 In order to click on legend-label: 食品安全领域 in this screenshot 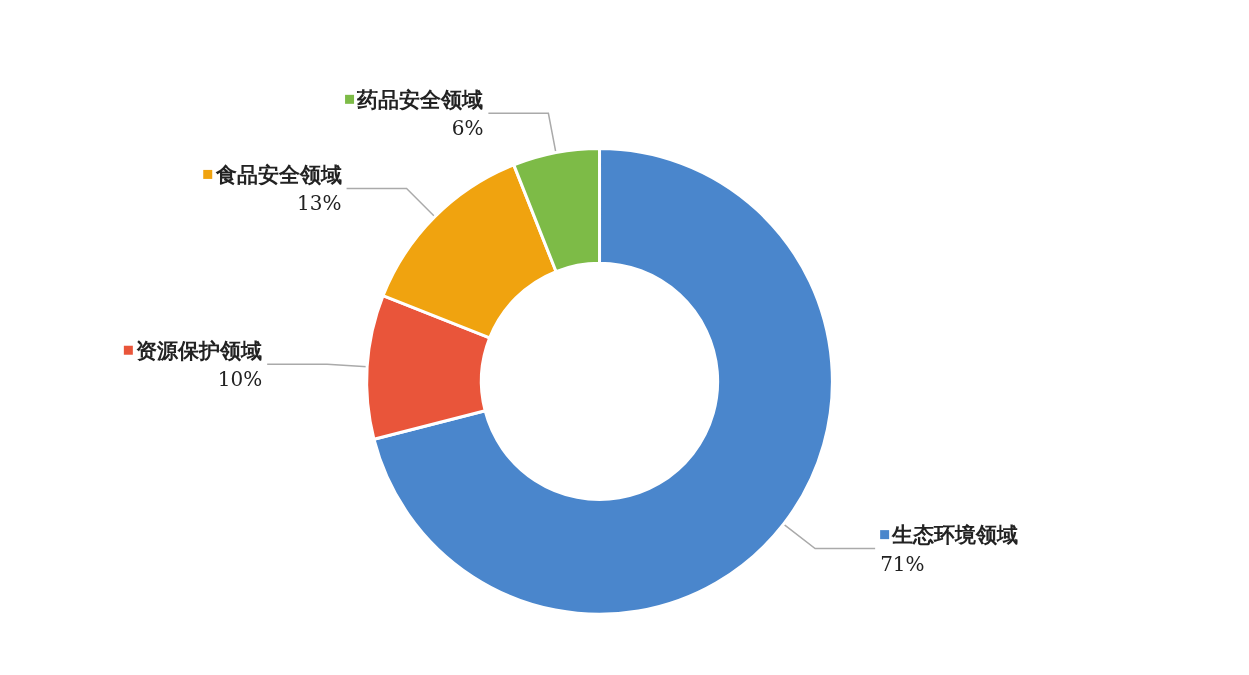, I will do `click(278, 174)`.